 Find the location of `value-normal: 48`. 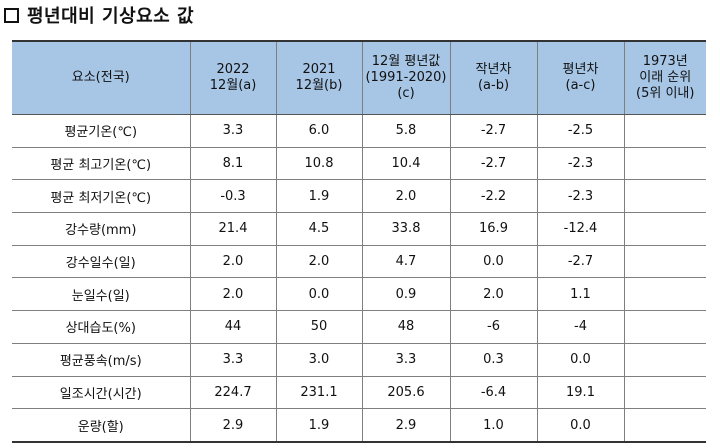

value-normal: 48 is located at coordinates (406, 327).